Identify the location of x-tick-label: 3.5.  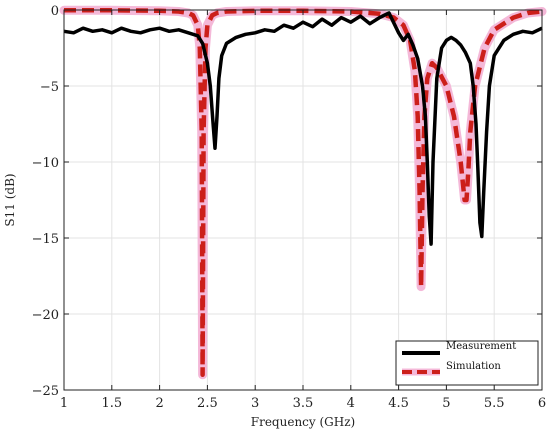
(303, 403).